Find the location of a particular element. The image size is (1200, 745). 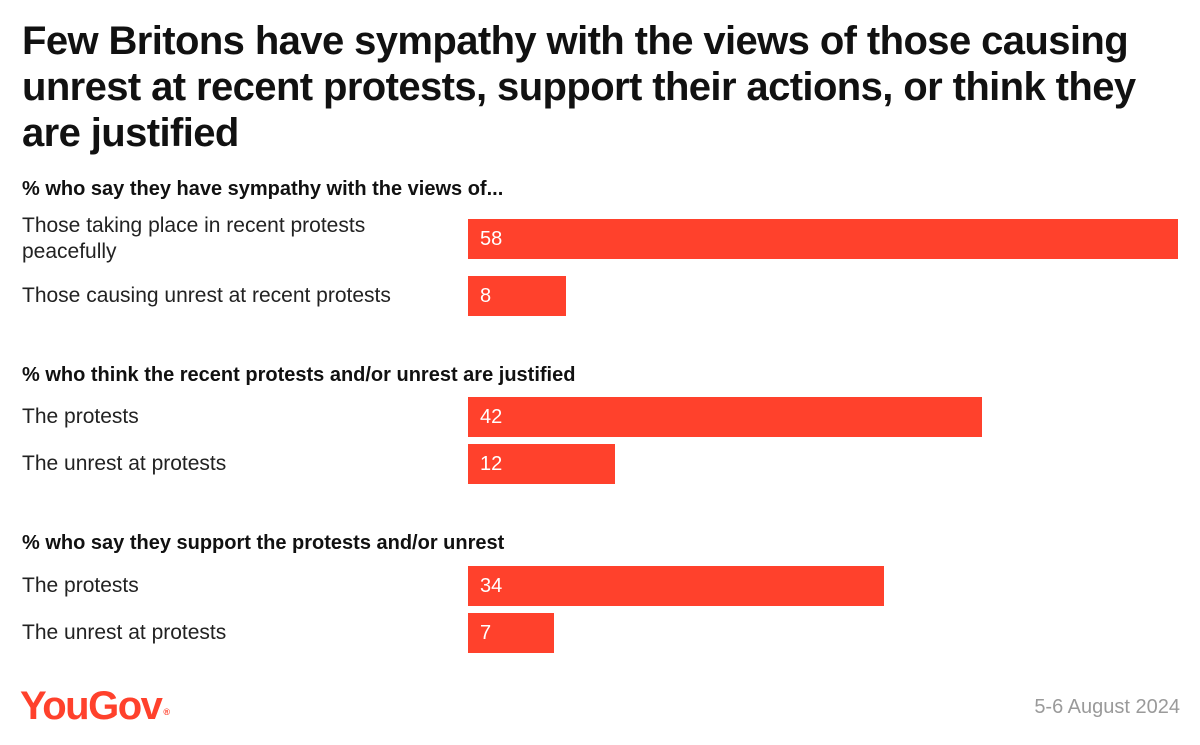

survey-date: 5-6 August 2024 is located at coordinates (1107, 707).